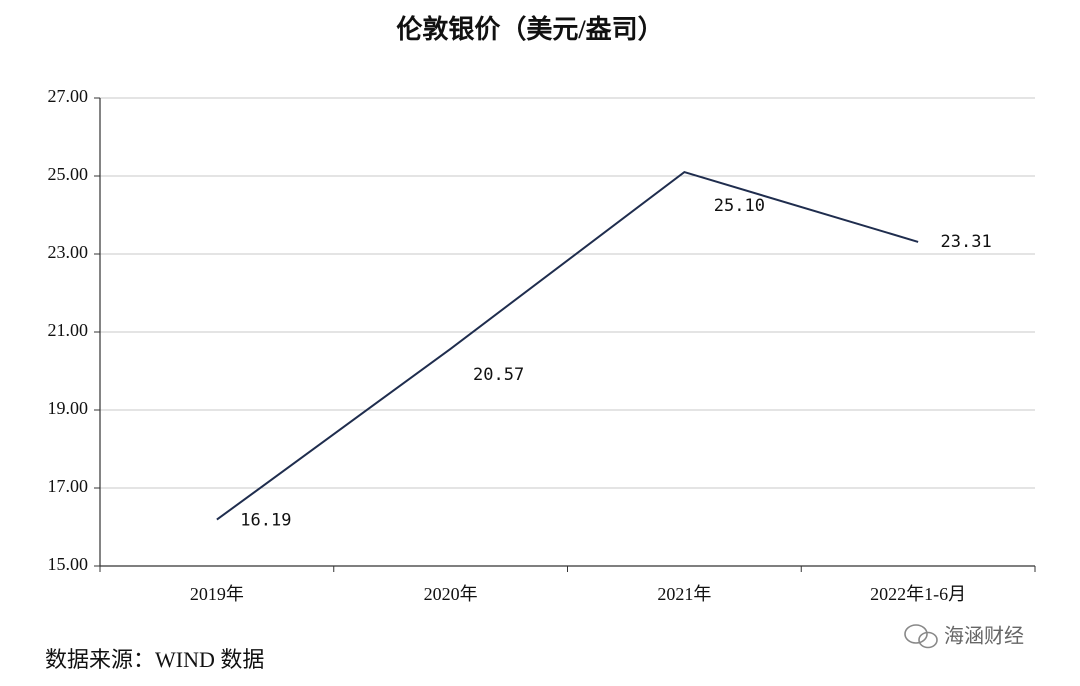 The height and width of the screenshot is (686, 1080). I want to click on data-label: 25.10, so click(739, 206).